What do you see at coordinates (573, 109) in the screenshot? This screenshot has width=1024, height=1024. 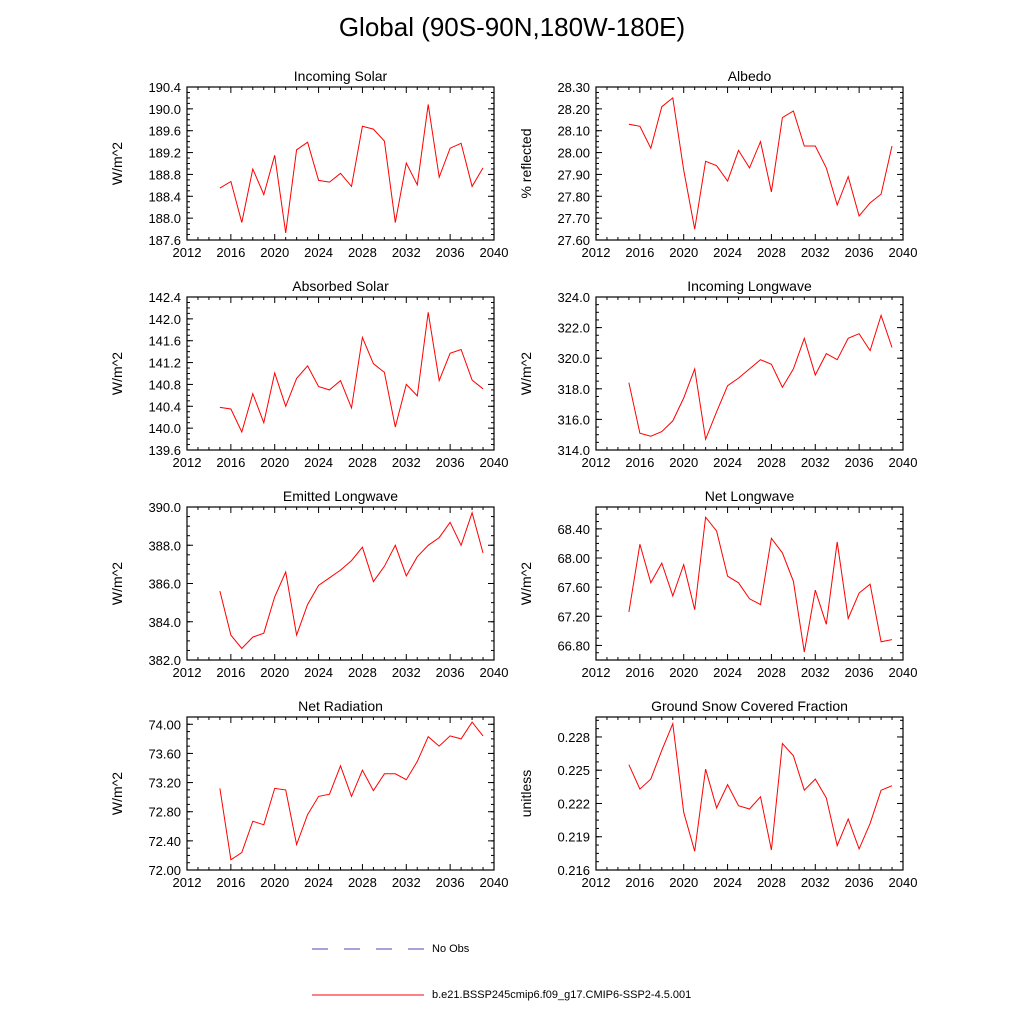 I see `y-tick-label: 28.20` at bounding box center [573, 109].